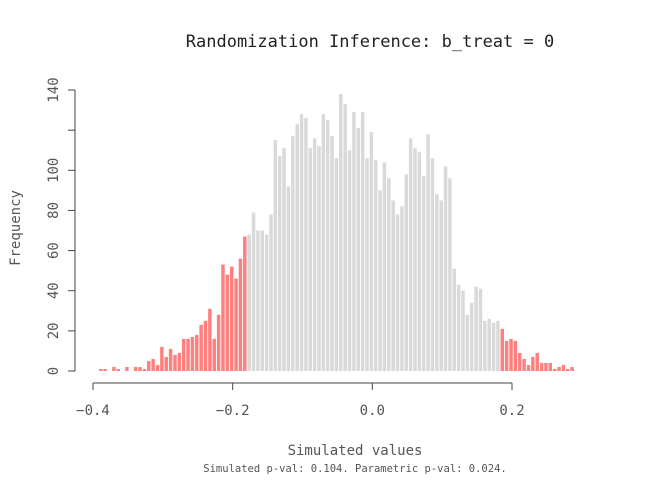  I want to click on chart-title: Randomization Inference: b_treat = 0, so click(370, 42).